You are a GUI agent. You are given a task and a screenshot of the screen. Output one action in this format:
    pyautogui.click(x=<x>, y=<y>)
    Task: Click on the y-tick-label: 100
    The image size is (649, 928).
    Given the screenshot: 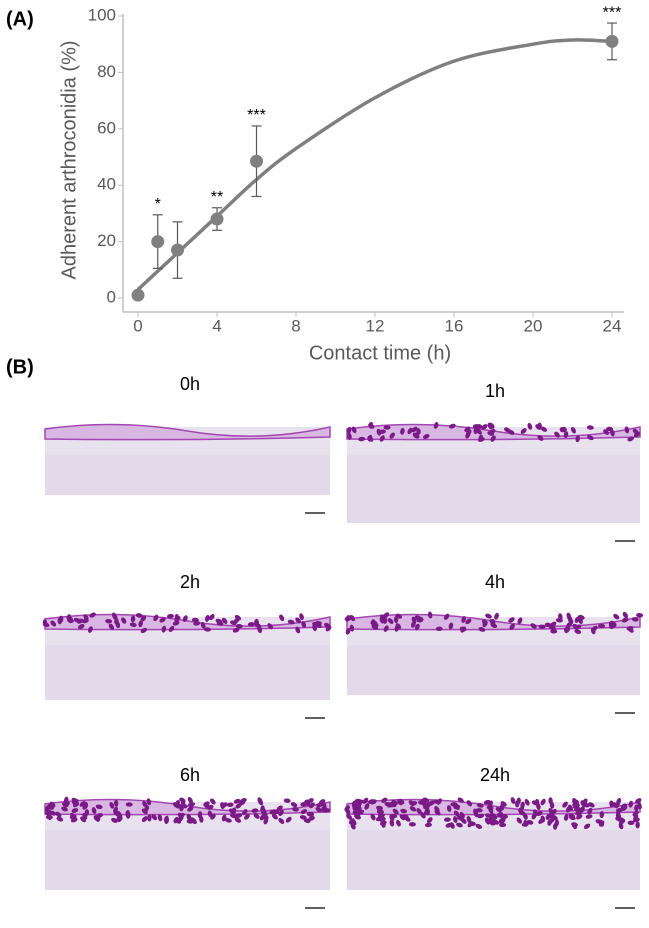 What is the action you would take?
    pyautogui.click(x=102, y=14)
    